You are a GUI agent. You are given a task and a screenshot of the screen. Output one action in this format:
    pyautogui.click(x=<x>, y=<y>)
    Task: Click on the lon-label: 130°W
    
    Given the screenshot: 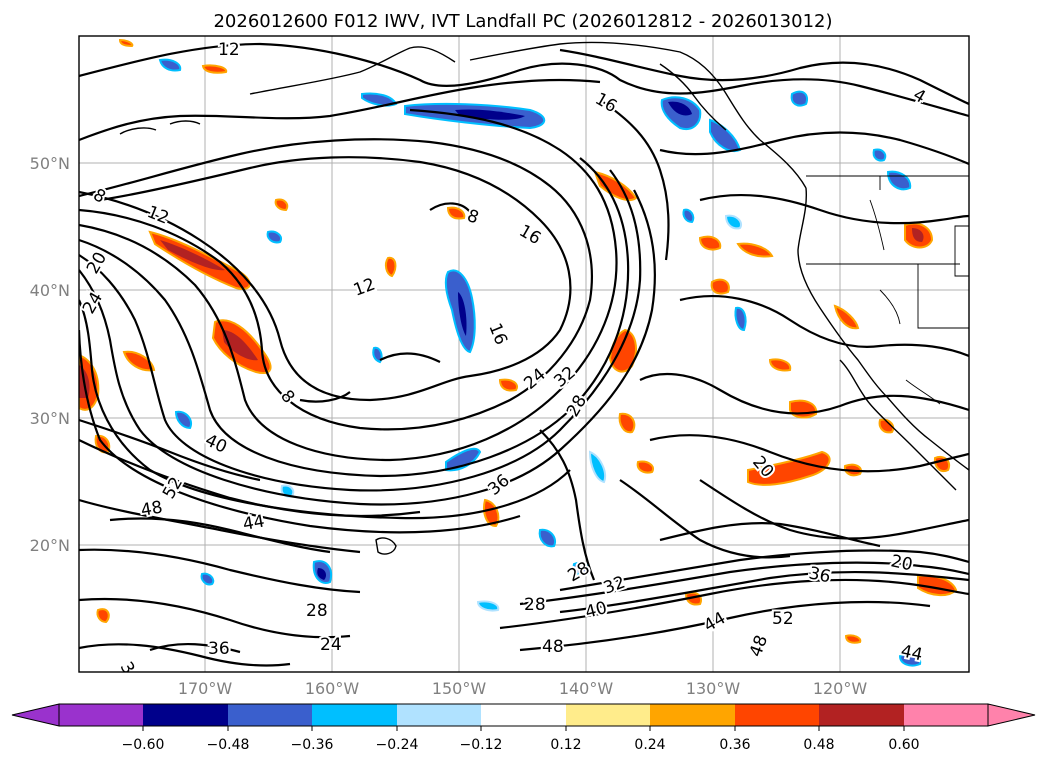 What is the action you would take?
    pyautogui.click(x=713, y=688)
    